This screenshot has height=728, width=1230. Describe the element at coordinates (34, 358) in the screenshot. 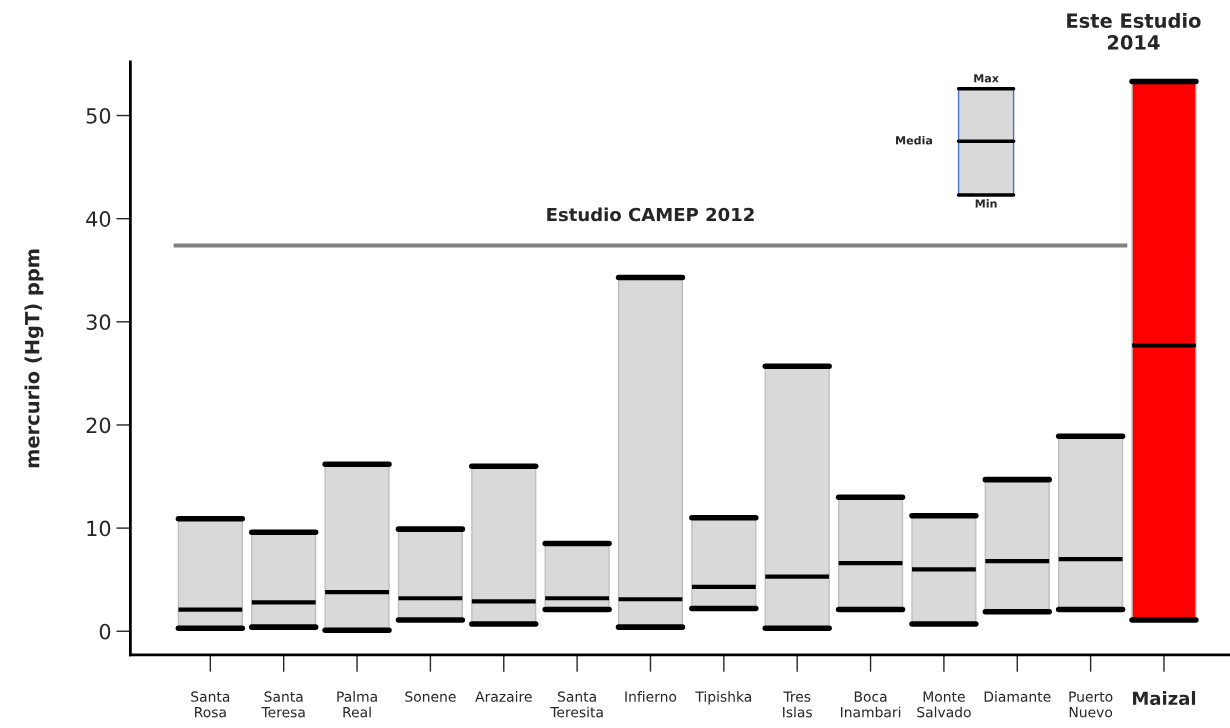

I see `y-axis-title: mercurio (HgT) ppm` at that location.